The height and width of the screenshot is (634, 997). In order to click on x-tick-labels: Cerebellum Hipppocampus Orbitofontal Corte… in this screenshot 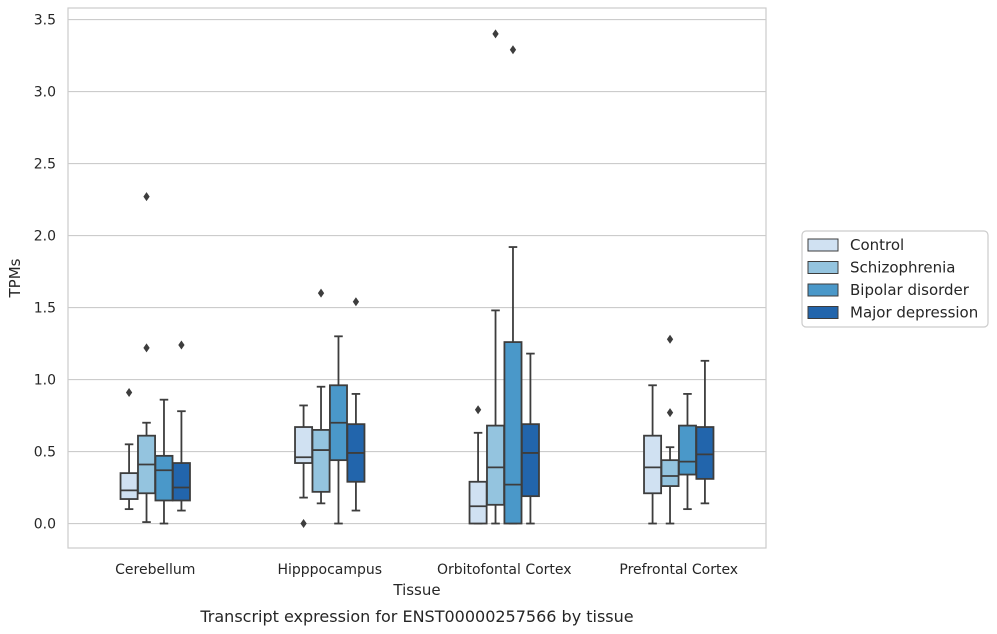, I will do `click(426, 570)`.